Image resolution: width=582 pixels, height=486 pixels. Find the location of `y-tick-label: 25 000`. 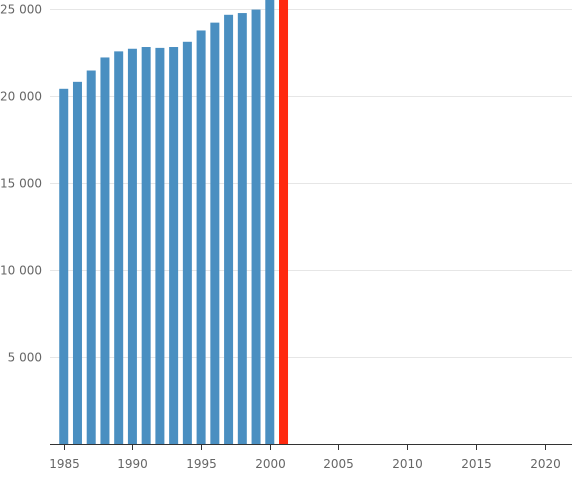

y-tick-label: 25 000 is located at coordinates (21, 10).